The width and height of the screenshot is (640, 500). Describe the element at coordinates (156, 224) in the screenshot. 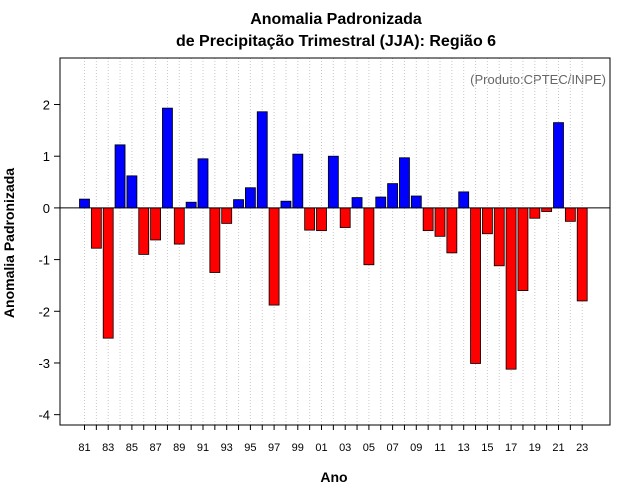

I see `bar-1987` at that location.